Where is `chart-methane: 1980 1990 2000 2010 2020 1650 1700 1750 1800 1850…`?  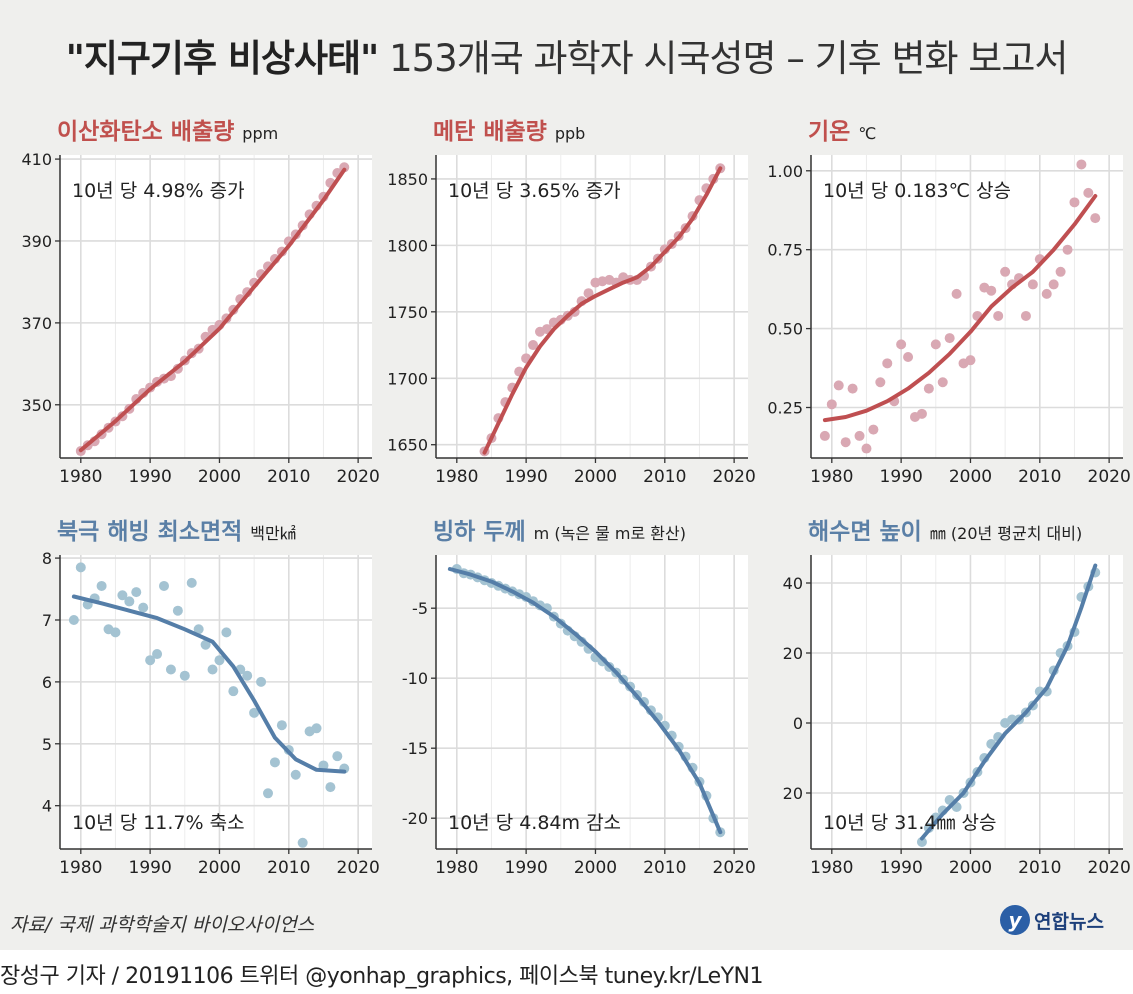 chart-methane: 1980 1990 2000 2010 2020 1650 1700 1750 1800 1850… is located at coordinates (571, 303).